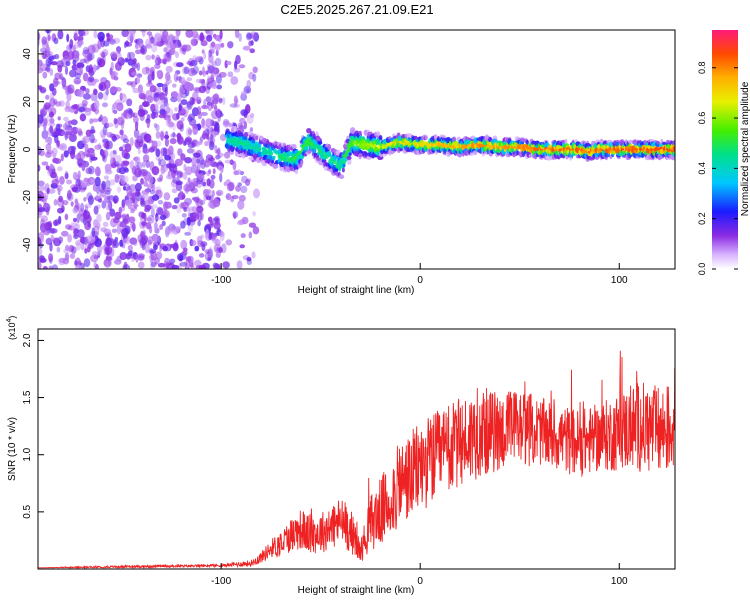 This screenshot has width=750, height=600. I want to click on y-tick-label: 40, so click(27, 54).